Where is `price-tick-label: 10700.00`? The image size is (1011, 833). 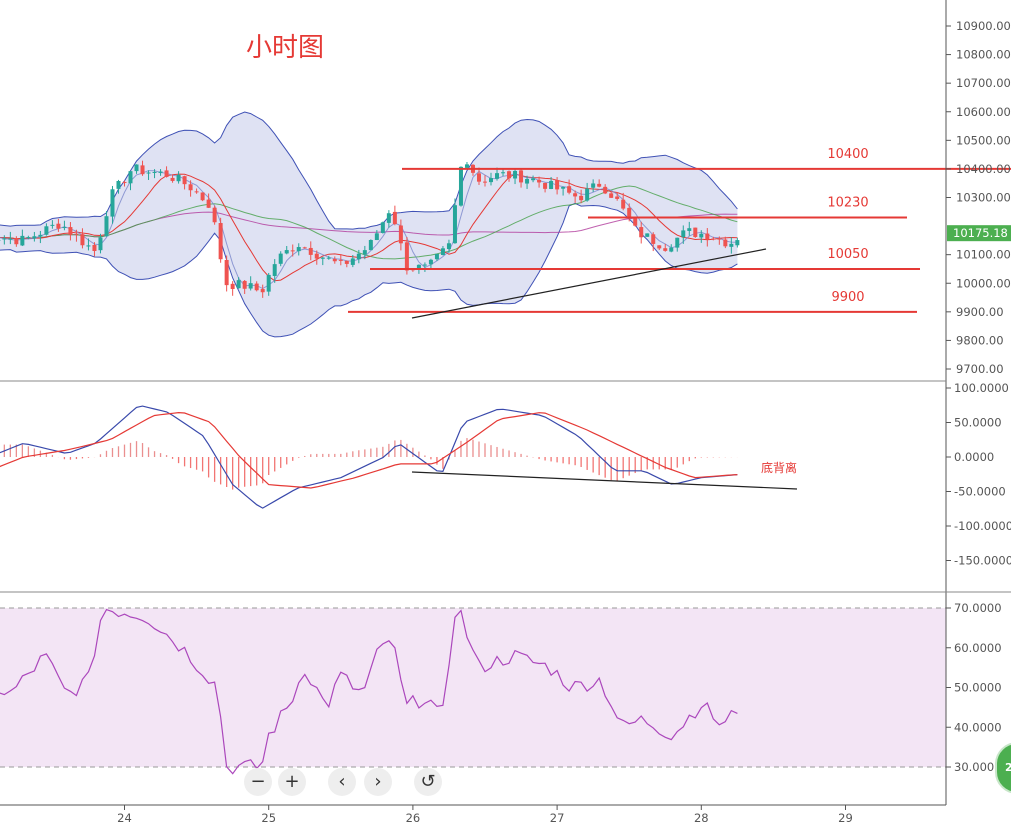
price-tick-label: 10700.00 is located at coordinates (983, 83).